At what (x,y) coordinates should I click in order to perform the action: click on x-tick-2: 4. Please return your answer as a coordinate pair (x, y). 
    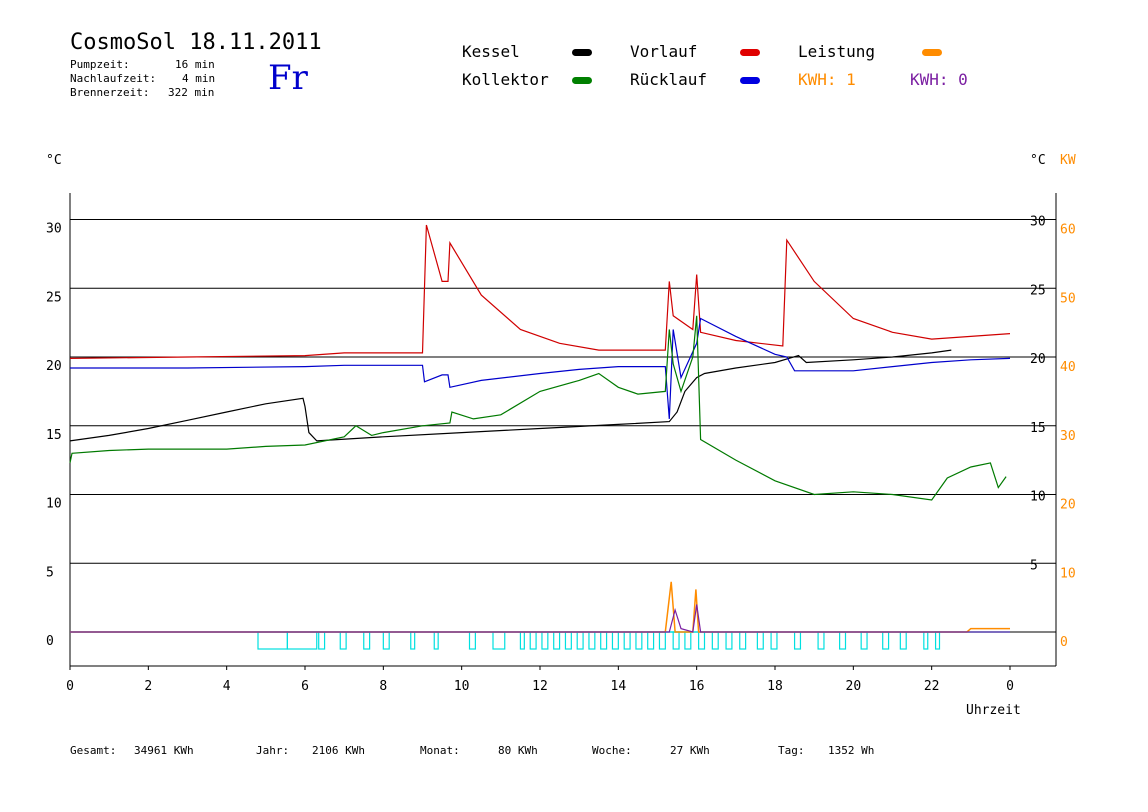
    Looking at the image, I should click on (227, 686).